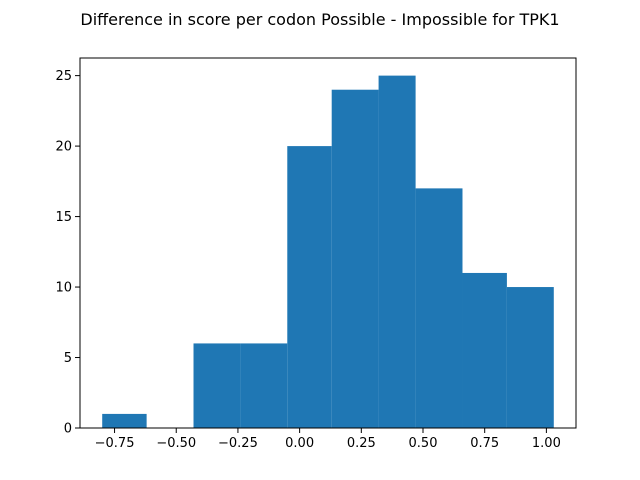 The image size is (640, 480). What do you see at coordinates (67, 253) in the screenshot?
I see `y-axis: 0 5 10 15 20 25` at bounding box center [67, 253].